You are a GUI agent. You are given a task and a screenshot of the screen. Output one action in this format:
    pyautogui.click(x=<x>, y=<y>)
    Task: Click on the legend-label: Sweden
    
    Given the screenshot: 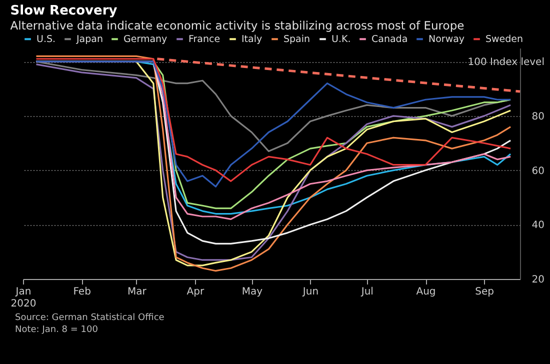 What is the action you would take?
    pyautogui.click(x=505, y=40)
    